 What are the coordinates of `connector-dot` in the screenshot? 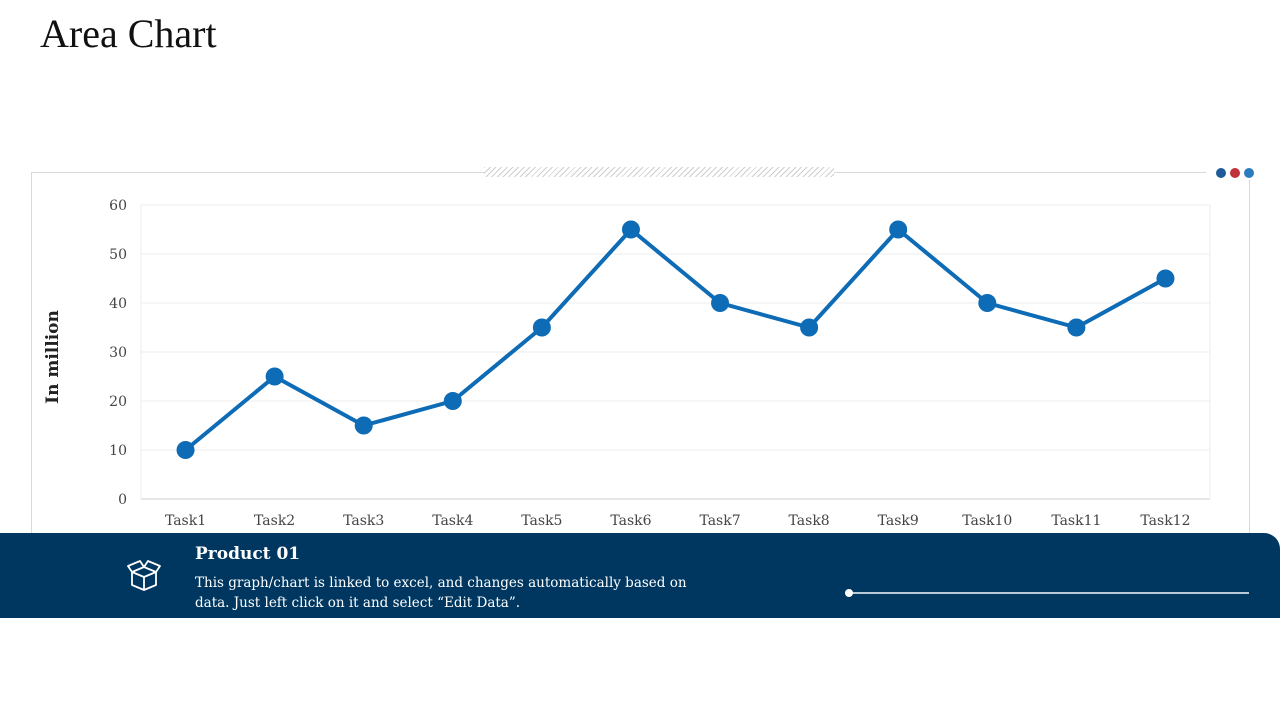 It's located at (849, 593).